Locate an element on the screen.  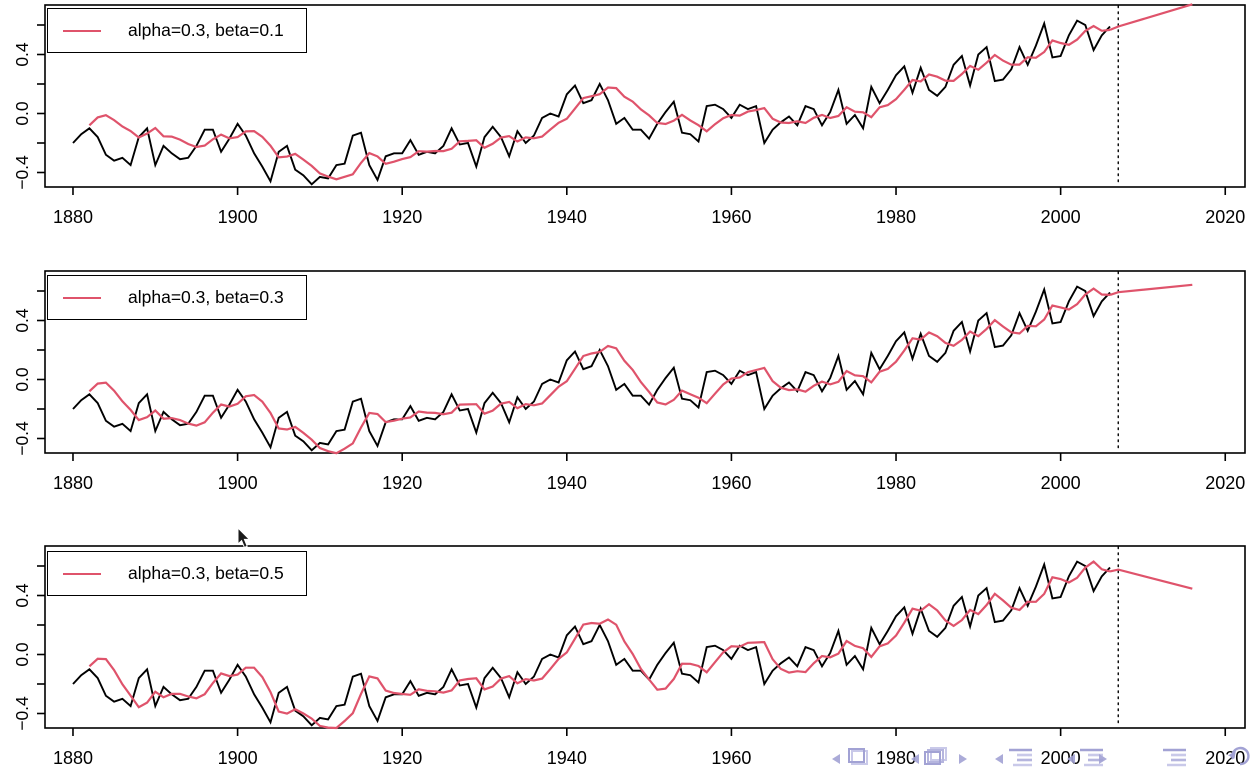
nav-prev-section-icon is located at coordinates (1071, 761).